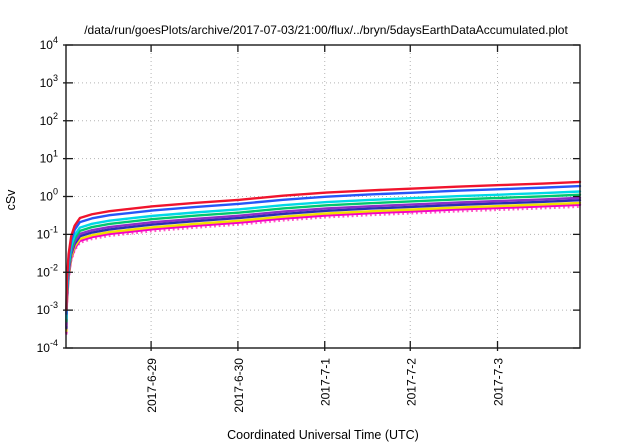  Describe the element at coordinates (47, 232) in the screenshot. I see `y-tick-label: 10⁻¹` at that location.